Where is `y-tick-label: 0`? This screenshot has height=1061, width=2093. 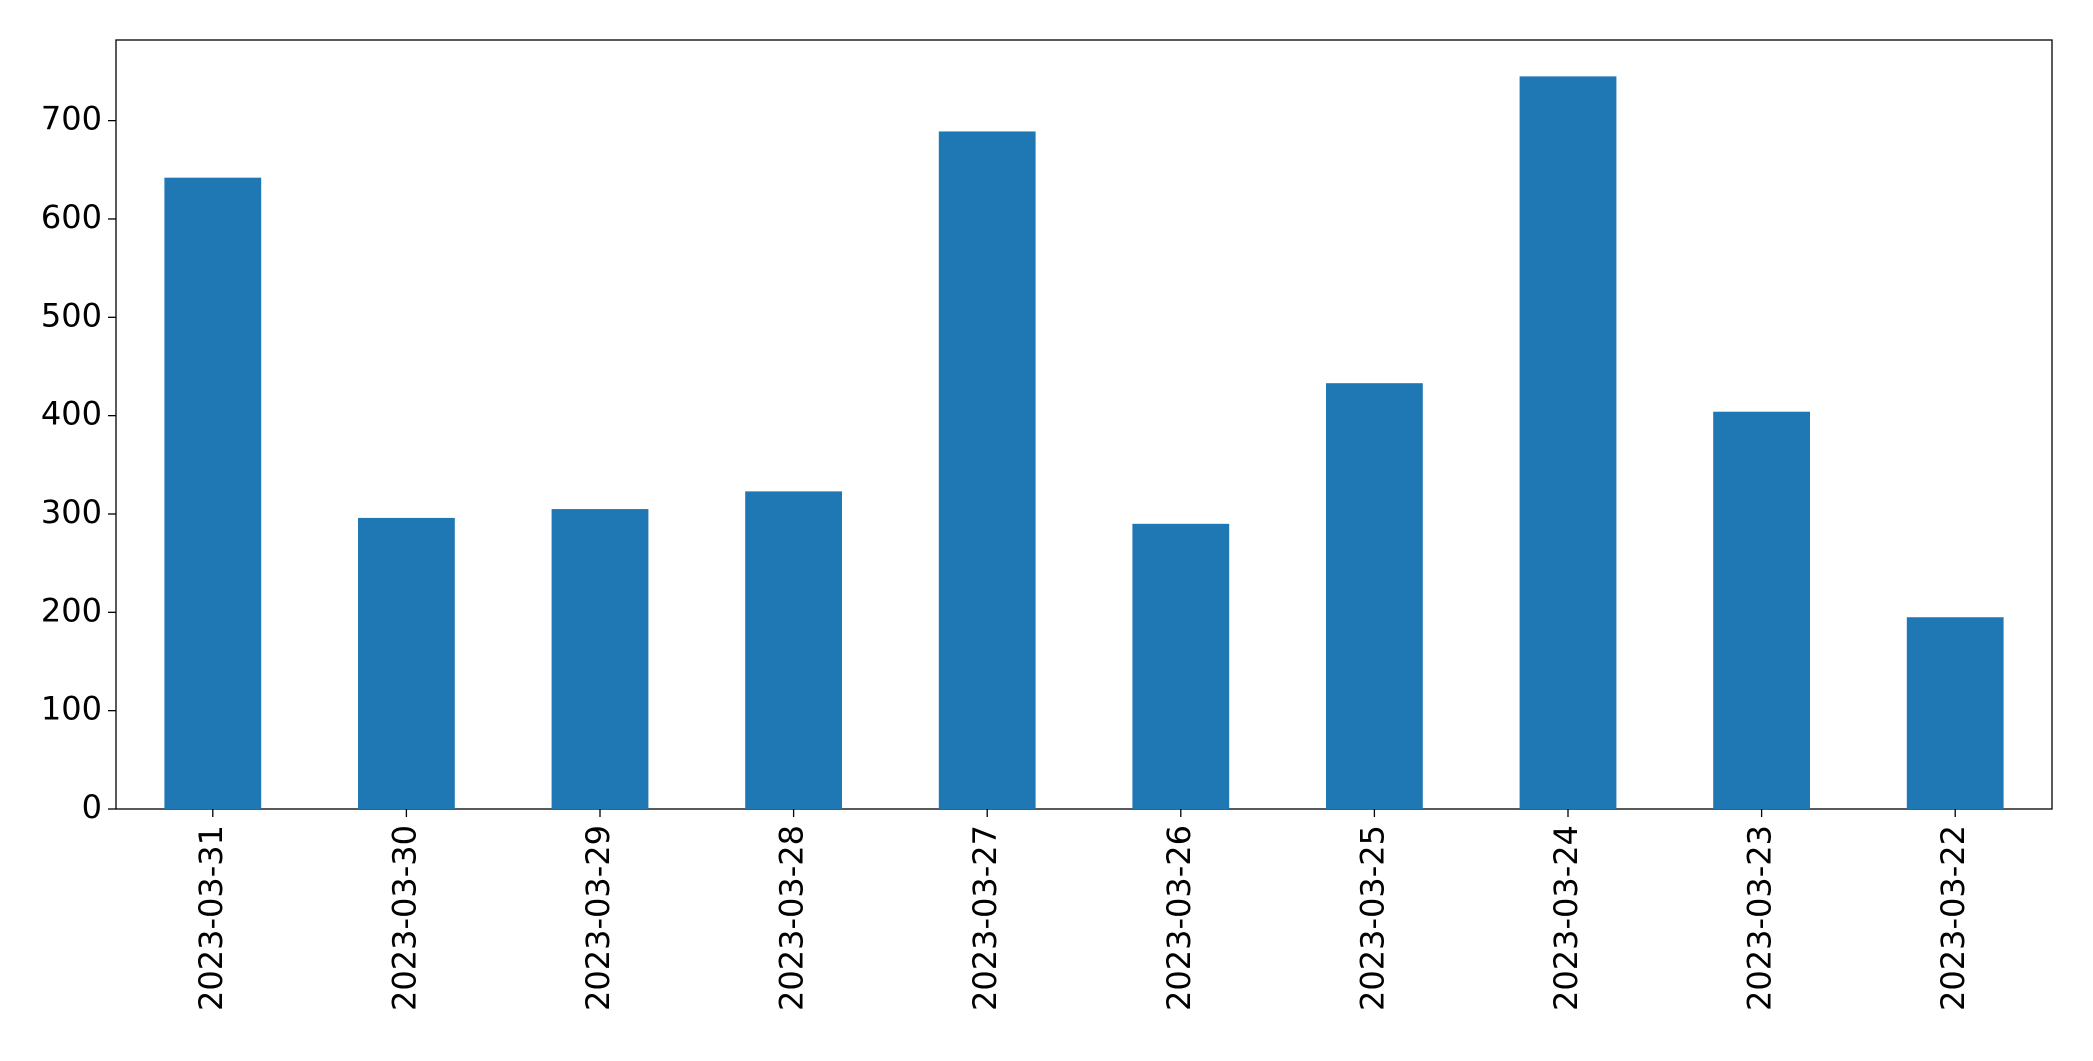 y-tick-label: 0 is located at coordinates (92, 807).